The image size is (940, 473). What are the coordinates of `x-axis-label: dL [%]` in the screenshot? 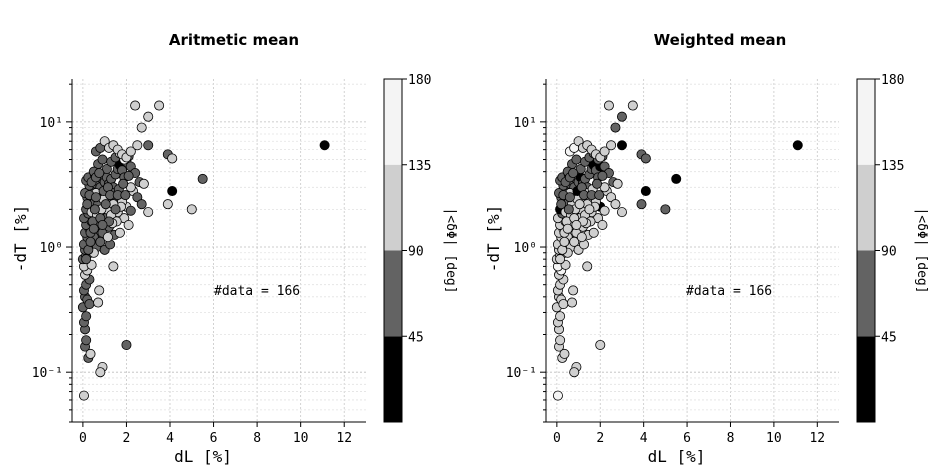 It's located at (677, 456).